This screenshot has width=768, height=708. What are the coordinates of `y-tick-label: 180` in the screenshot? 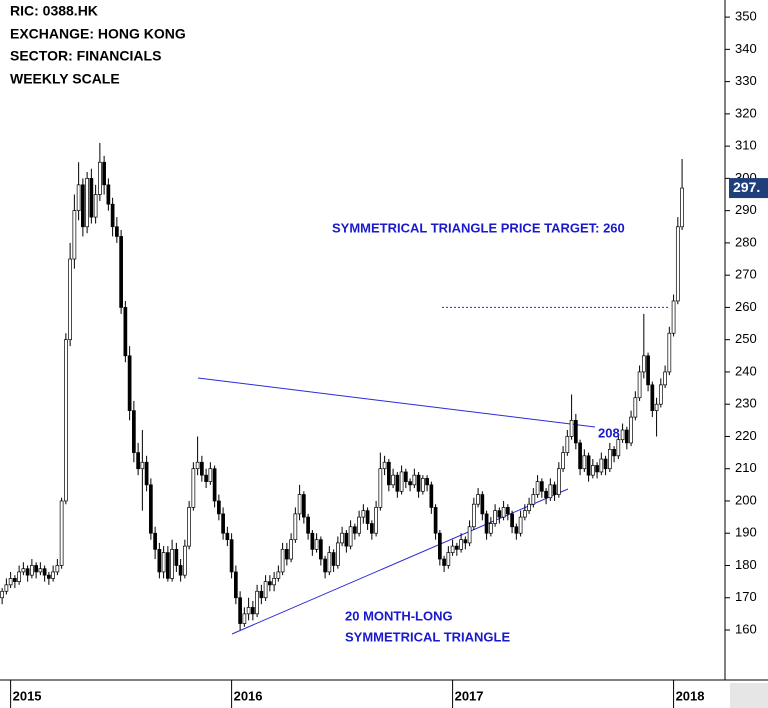 It's located at (746, 564).